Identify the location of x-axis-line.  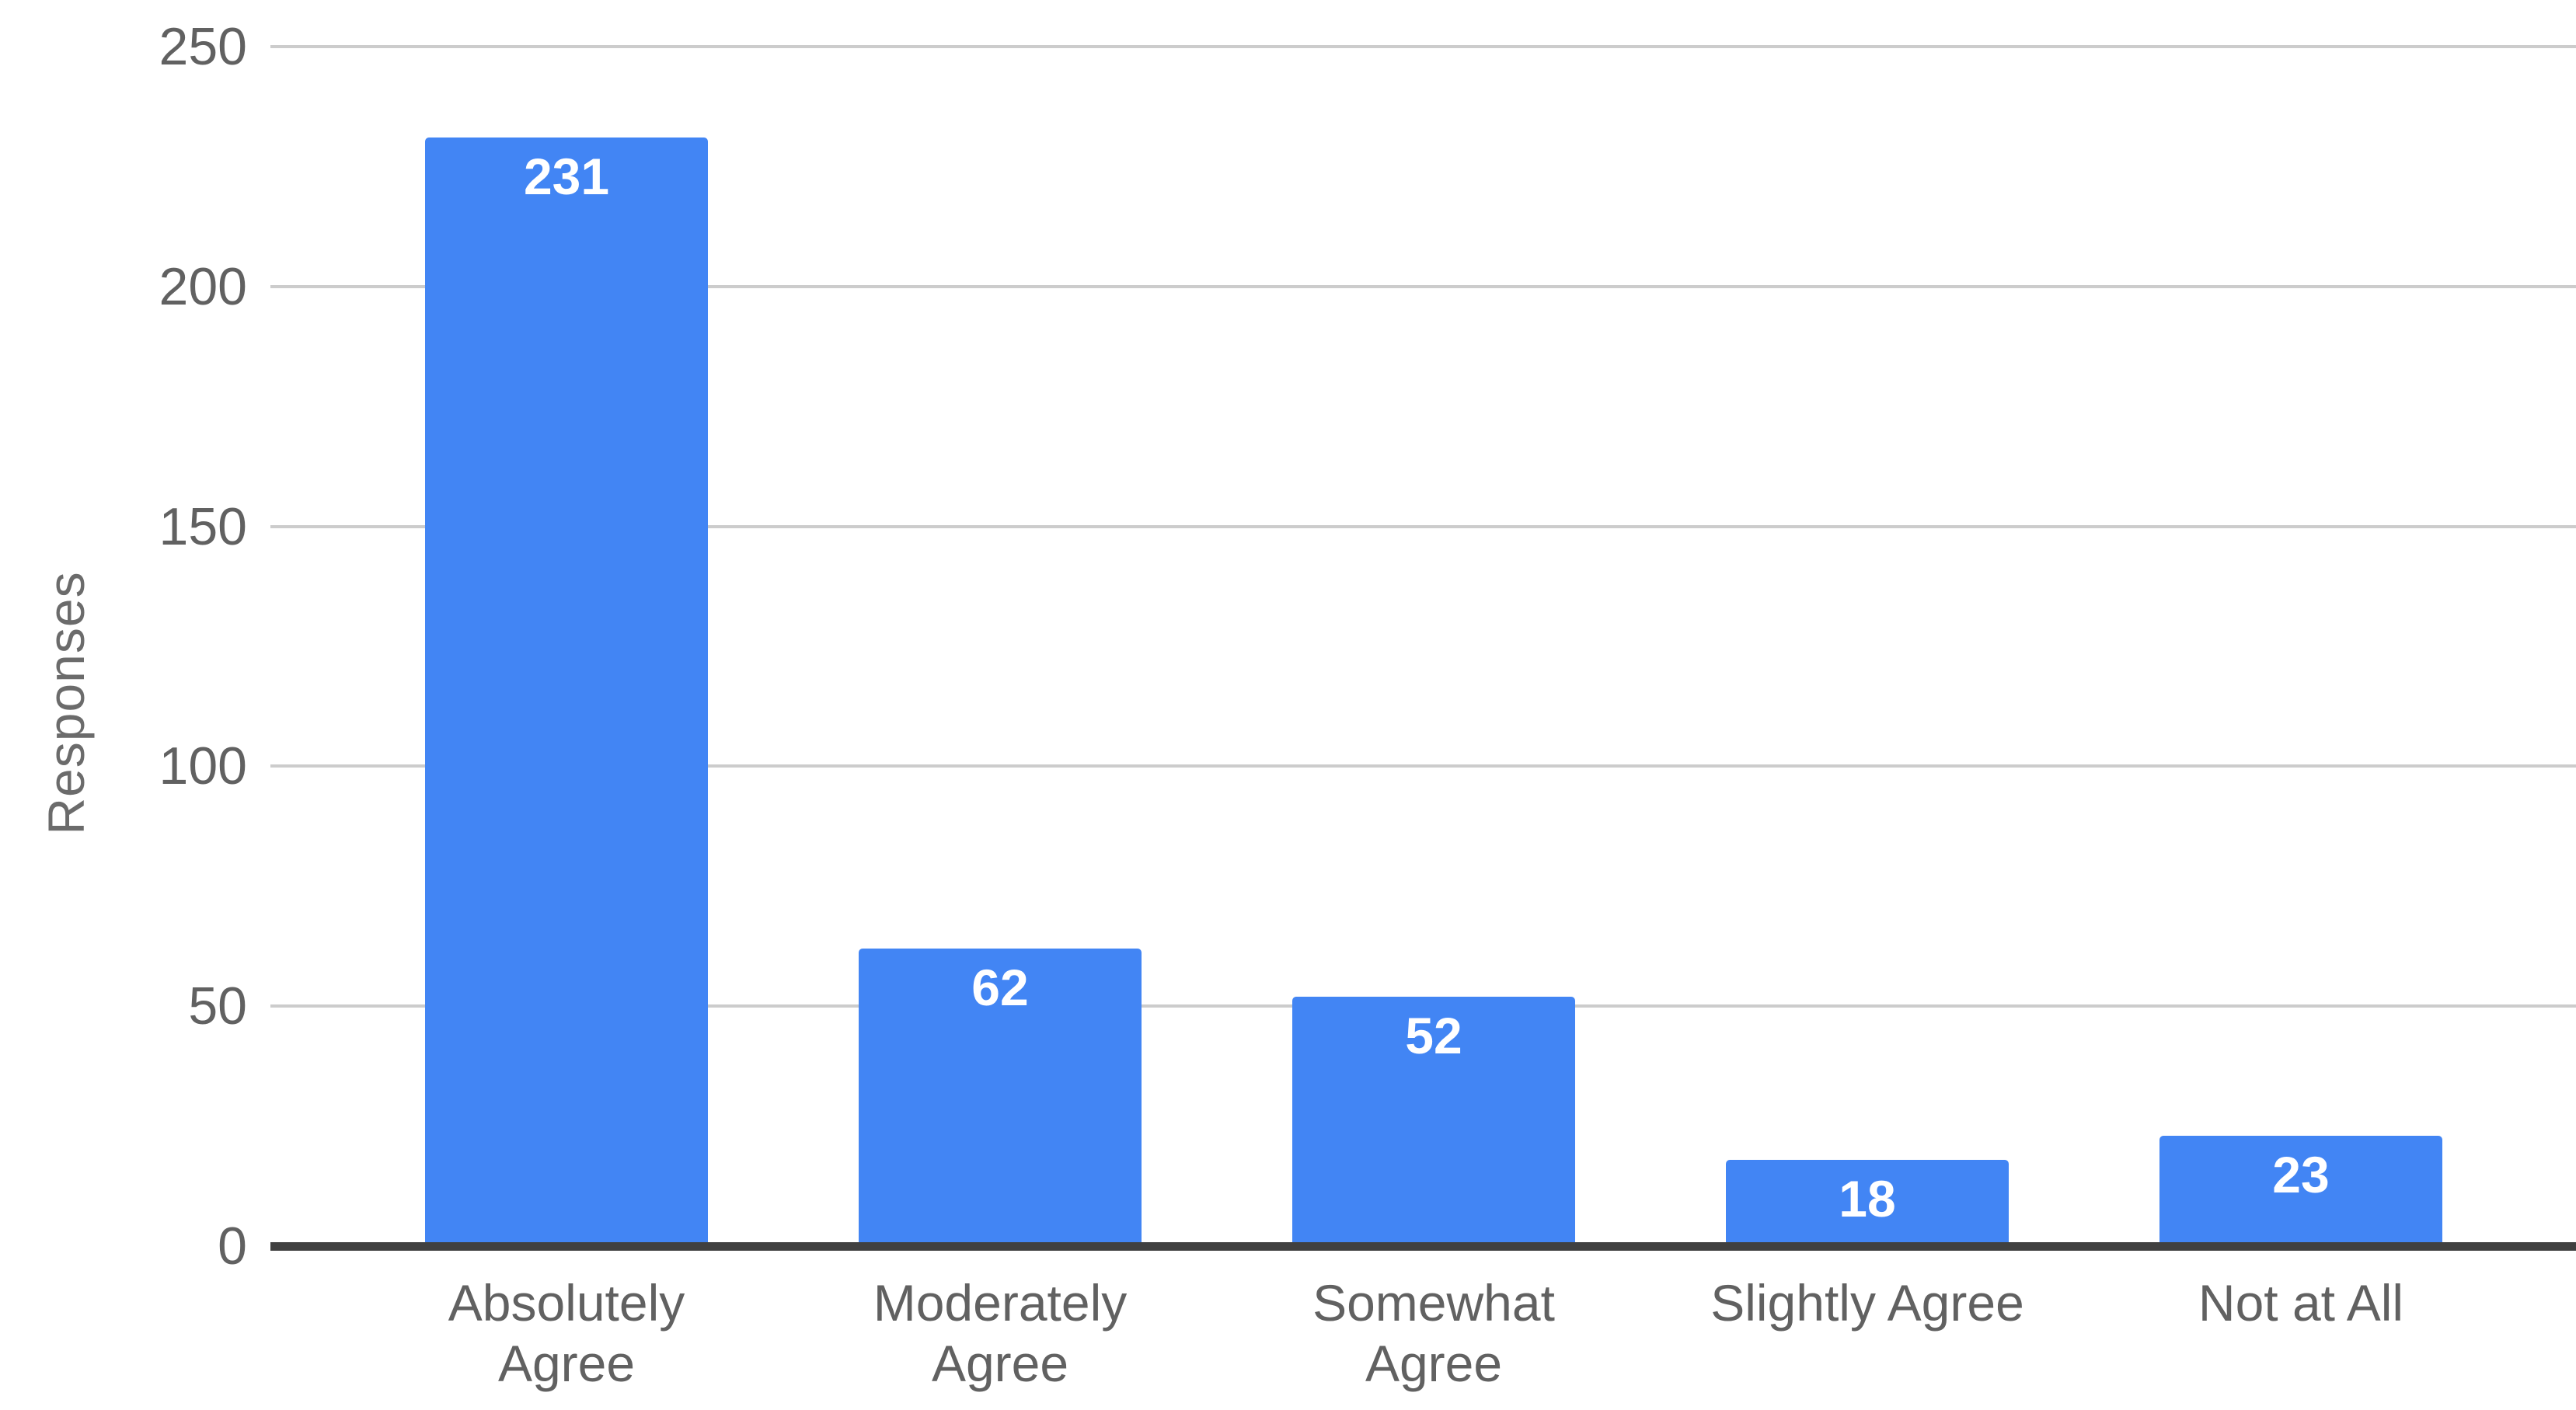
(1423, 1246).